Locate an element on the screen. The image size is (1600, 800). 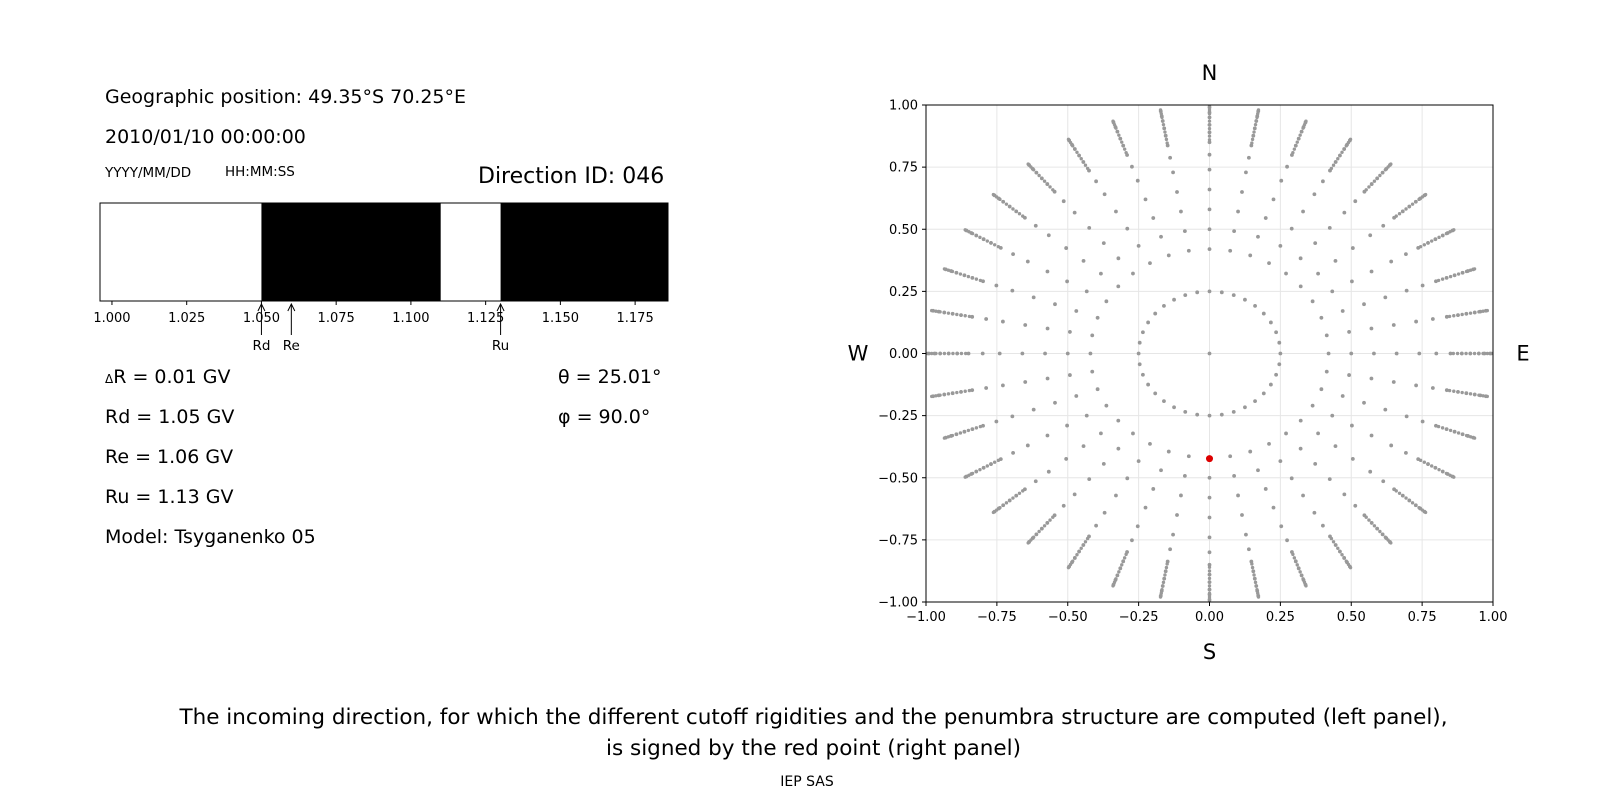
ru-value: Ru = 1.13 GV is located at coordinates (169, 497).